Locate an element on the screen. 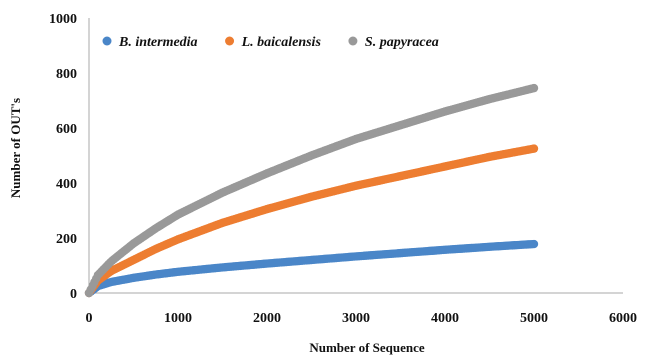 This screenshot has height=356, width=654. y-tick-labels: 0 200 400 600 800 1000 is located at coordinates (63, 157).